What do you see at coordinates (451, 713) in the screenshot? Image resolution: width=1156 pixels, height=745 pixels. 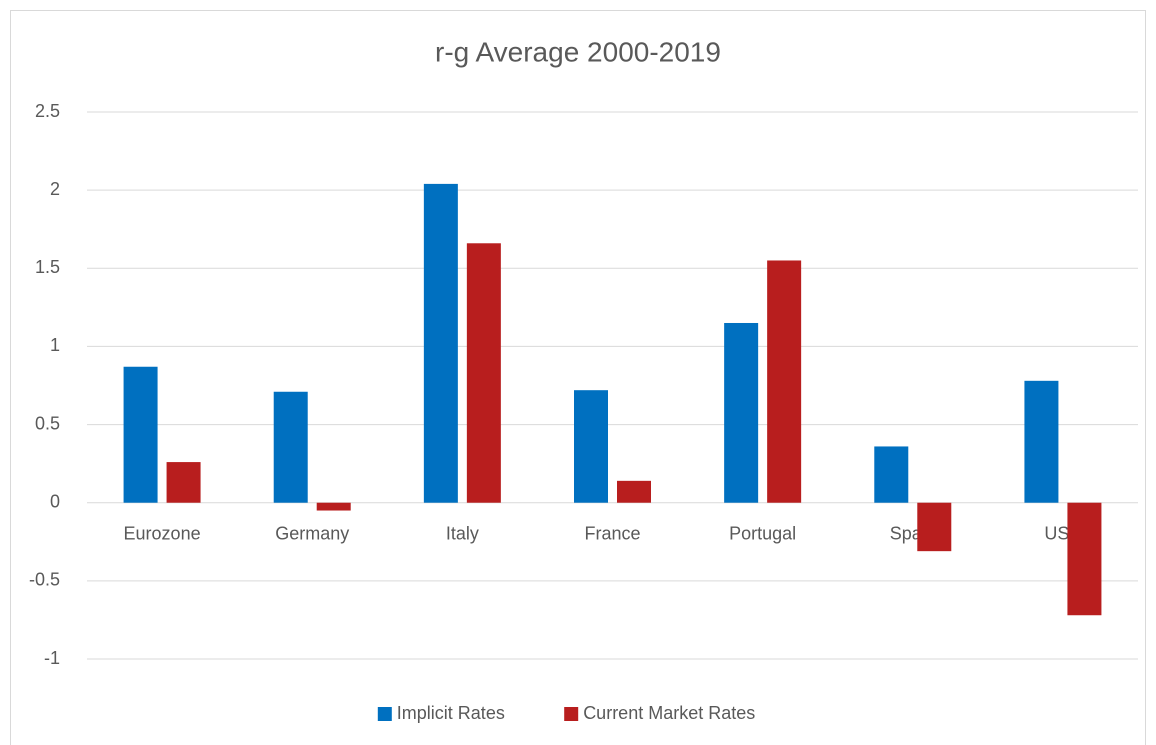 I see `legend-label: Implicit Rates` at bounding box center [451, 713].